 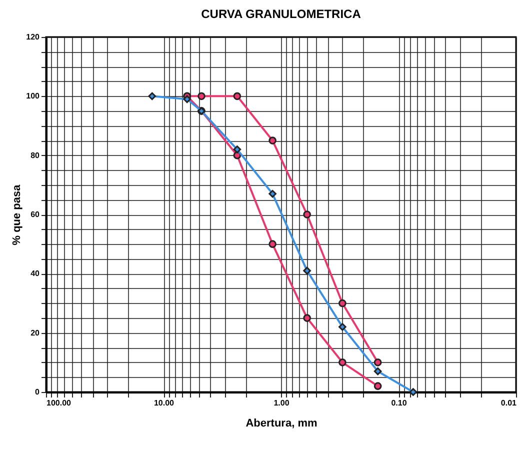 What do you see at coordinates (281, 14) in the screenshot?
I see `chart-title: CURVA GRANULOMETRICA` at bounding box center [281, 14].